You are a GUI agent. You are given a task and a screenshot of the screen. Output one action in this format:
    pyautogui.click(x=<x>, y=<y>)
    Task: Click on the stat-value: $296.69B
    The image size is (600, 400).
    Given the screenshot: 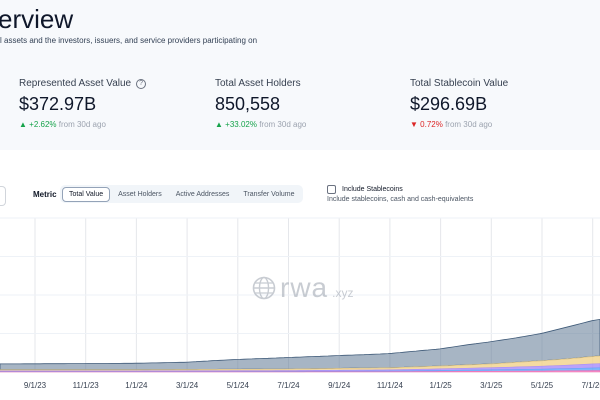 What is the action you would take?
    pyautogui.click(x=449, y=104)
    